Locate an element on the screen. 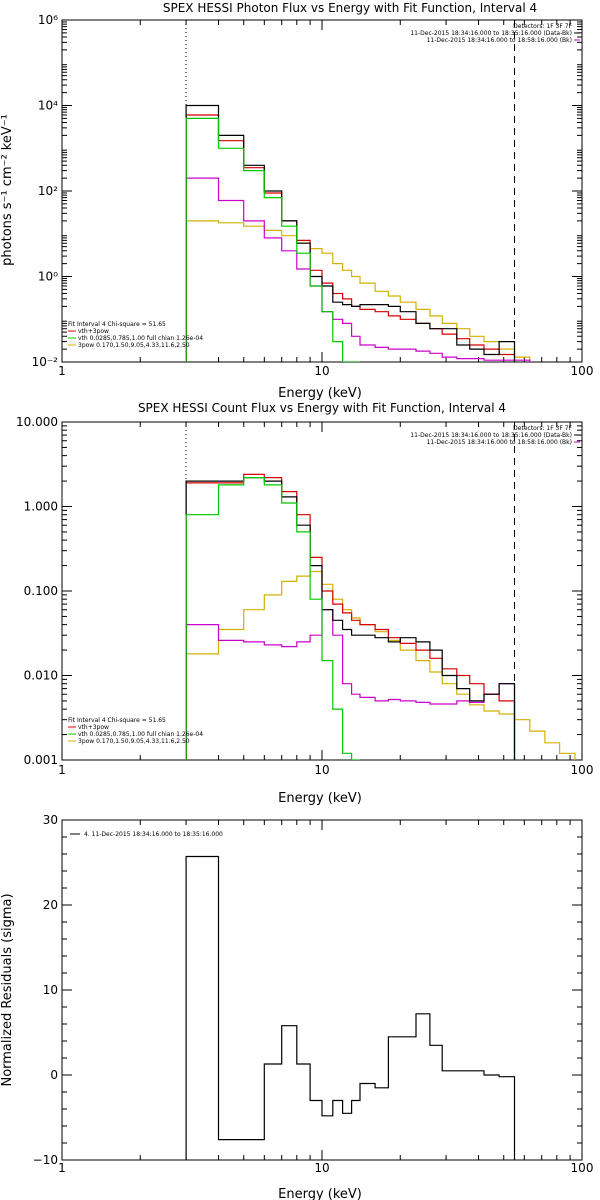  y-tick-label: 1.000 is located at coordinates (41, 507).